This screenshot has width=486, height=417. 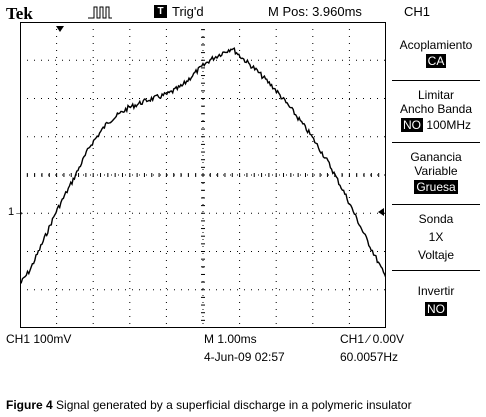 I want to click on invertir-value: NO, so click(x=436, y=309).